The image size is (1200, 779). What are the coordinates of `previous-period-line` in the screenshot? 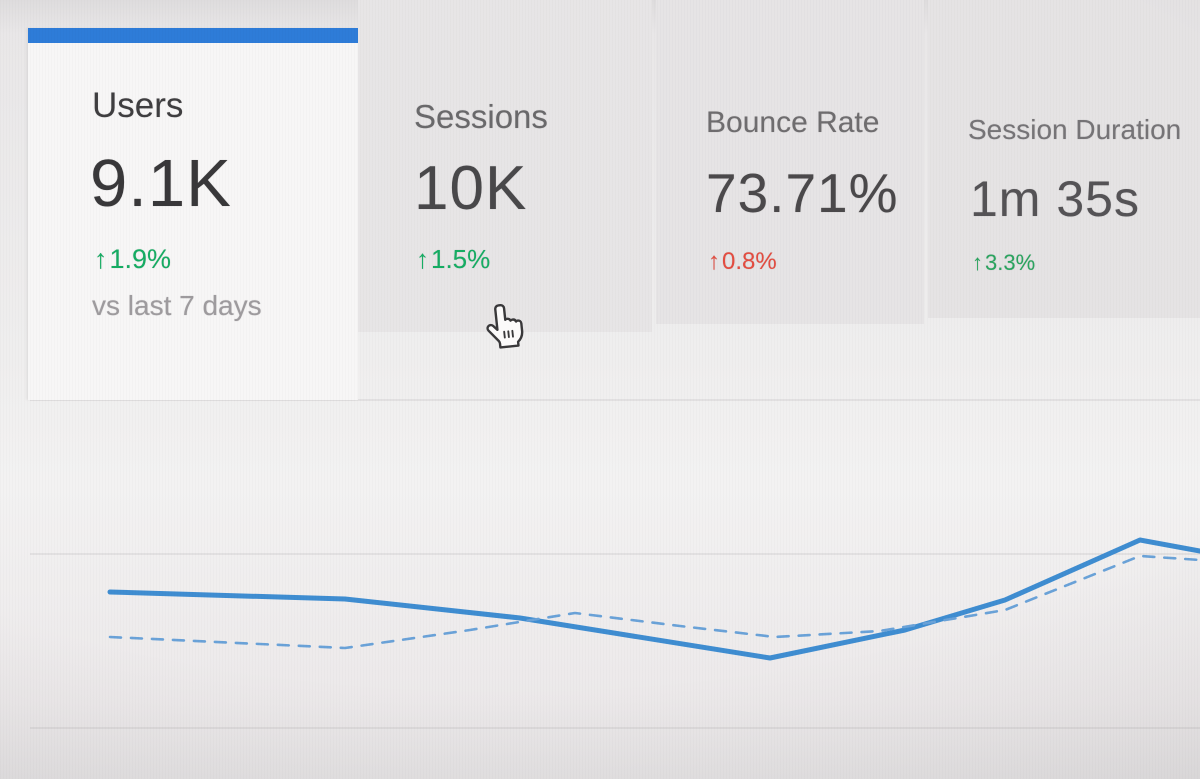 It's located at (654, 602).